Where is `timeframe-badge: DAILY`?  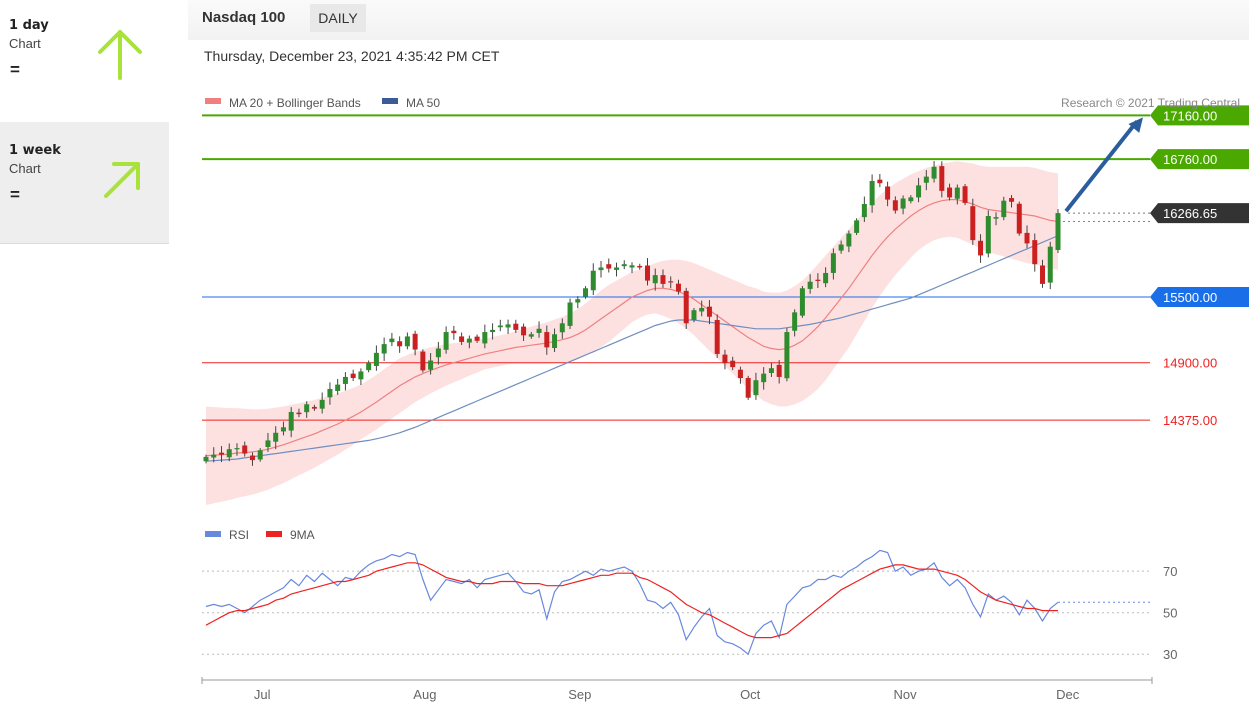
timeframe-badge: DAILY is located at coordinates (338, 18).